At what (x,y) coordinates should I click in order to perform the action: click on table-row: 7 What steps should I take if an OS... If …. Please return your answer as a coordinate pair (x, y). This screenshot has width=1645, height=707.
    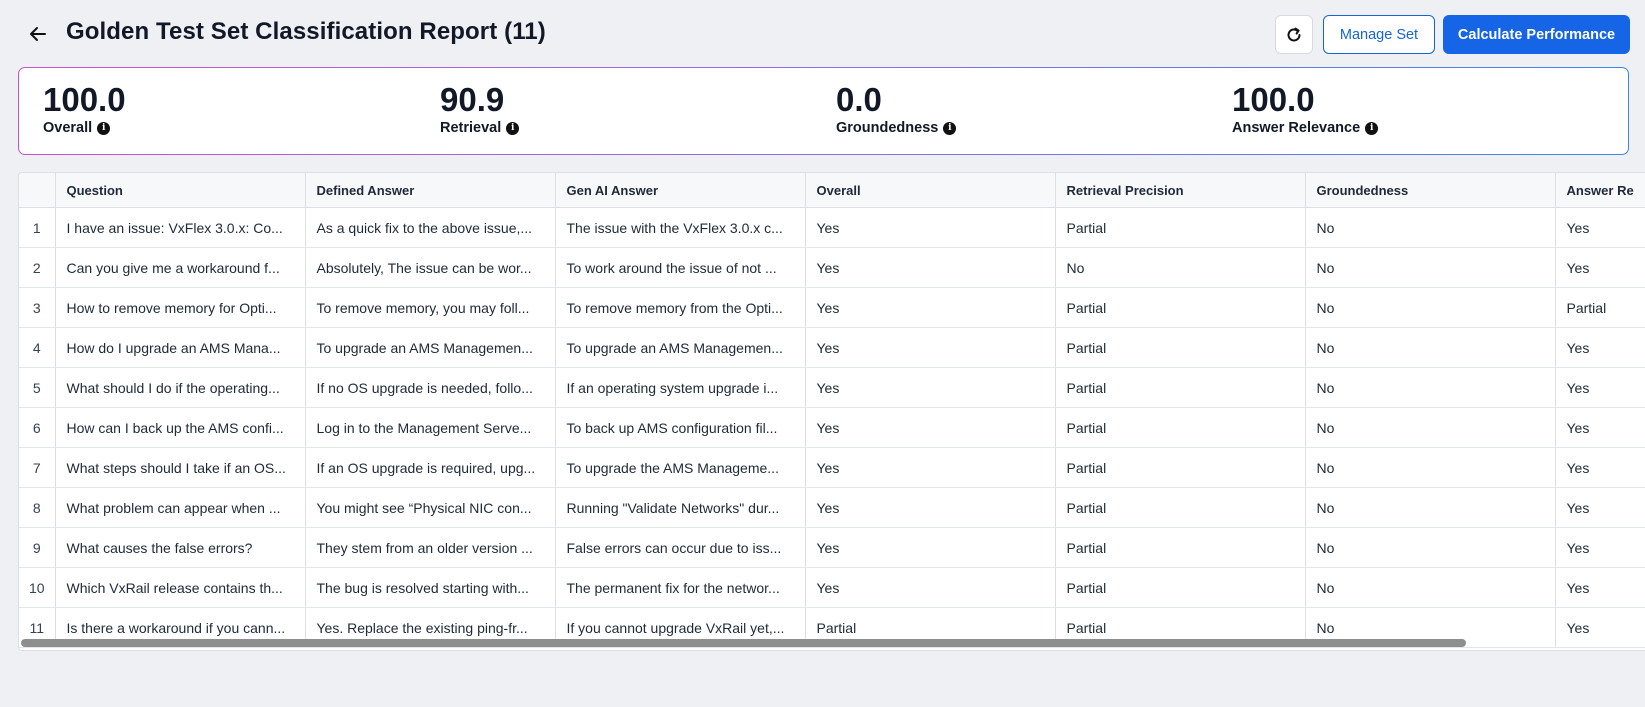
    Looking at the image, I should click on (832, 467).